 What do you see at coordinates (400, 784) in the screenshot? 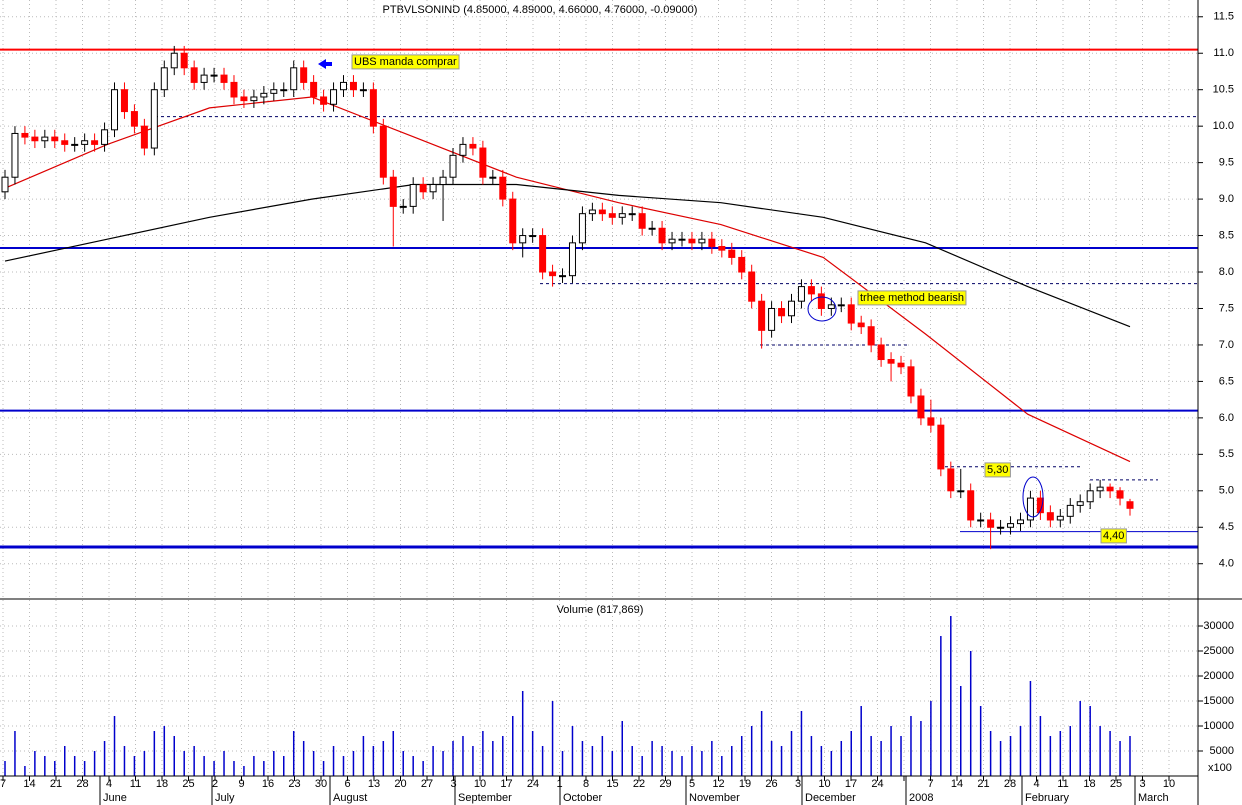
I see `x-tick-label: 20` at bounding box center [400, 784].